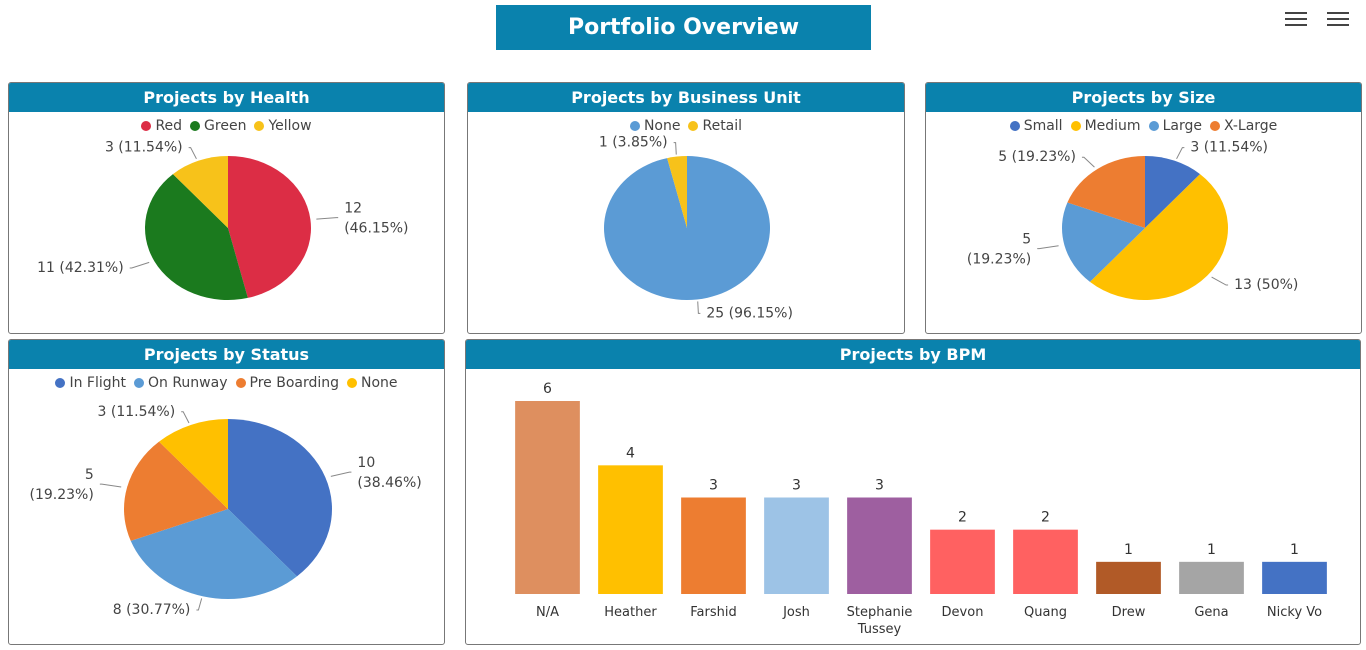 The width and height of the screenshot is (1366, 650). Describe the element at coordinates (879, 629) in the screenshot. I see `x-tick-label: Tussey` at that location.